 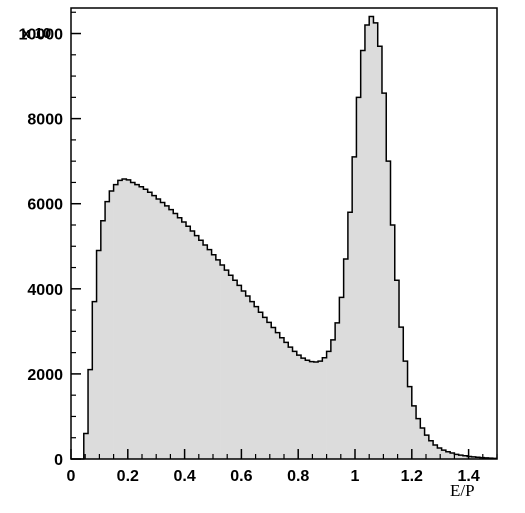 What do you see at coordinates (128, 476) in the screenshot?
I see `x-tick-label: 0.2` at bounding box center [128, 476].